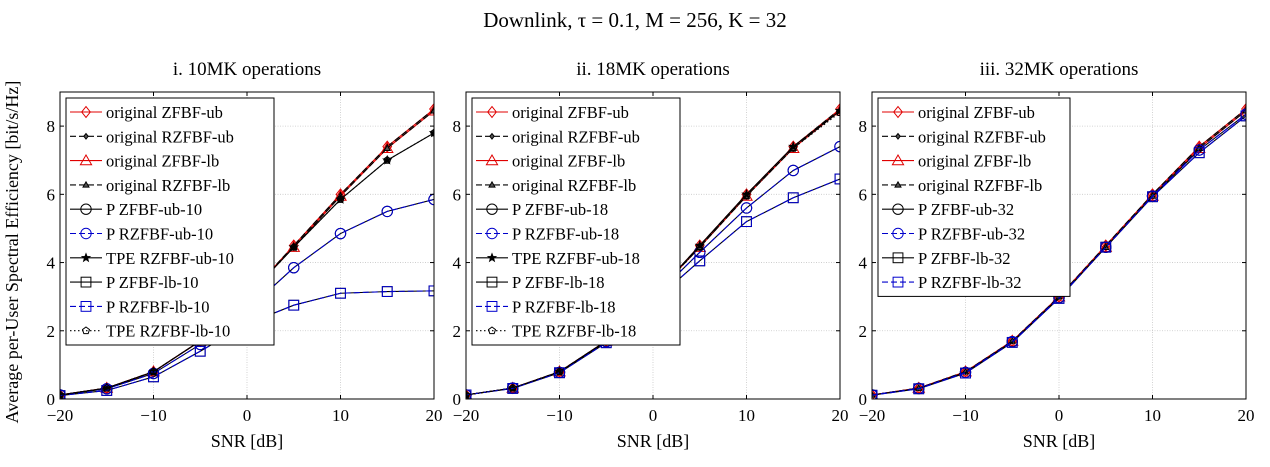 The height and width of the screenshot is (467, 1270). I want to click on legend-label: P RZFBF-lb-10, so click(157, 306).